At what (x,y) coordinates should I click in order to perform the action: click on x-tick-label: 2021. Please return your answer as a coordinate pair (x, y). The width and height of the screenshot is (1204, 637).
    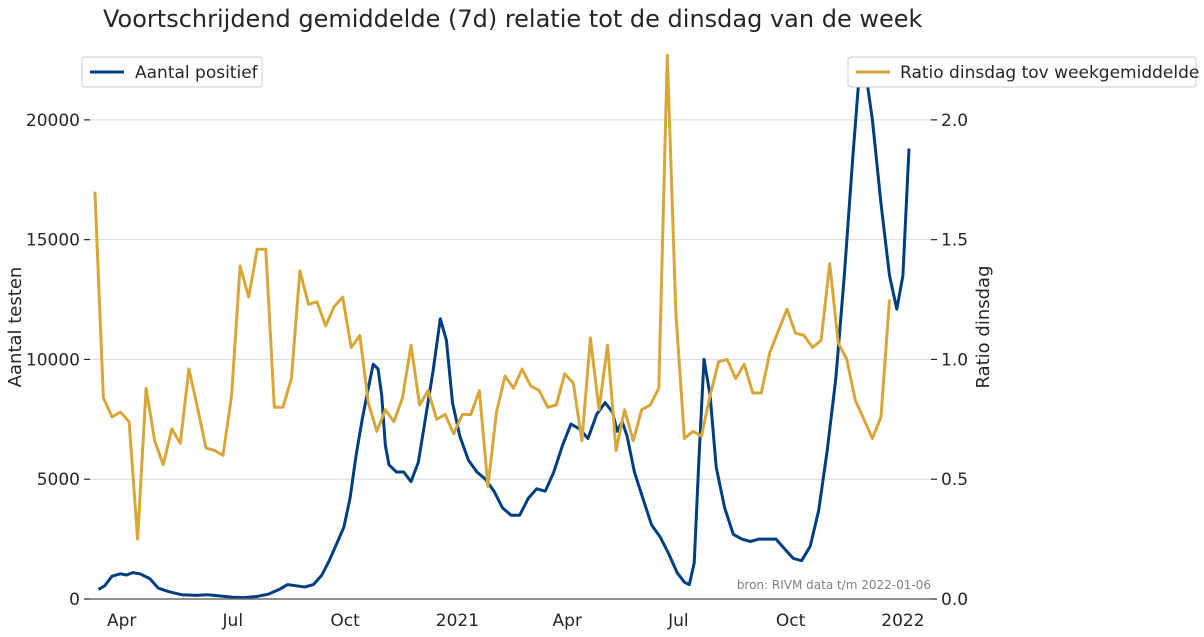
    Looking at the image, I should click on (457, 621).